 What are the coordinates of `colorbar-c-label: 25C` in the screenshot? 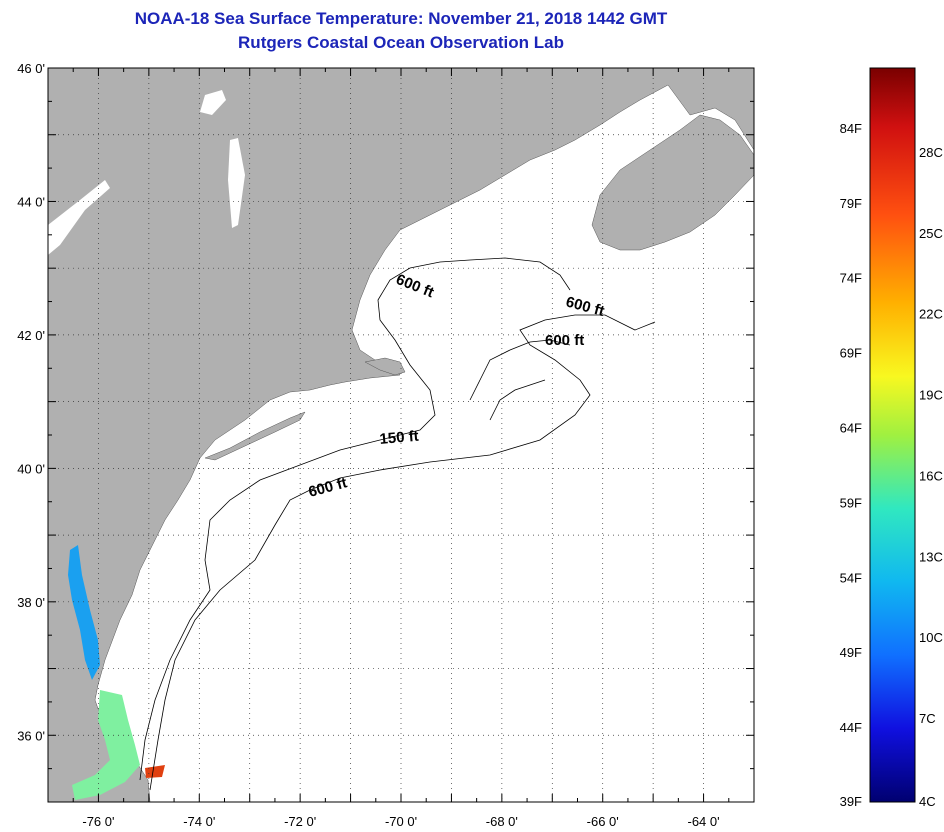 It's located at (931, 233).